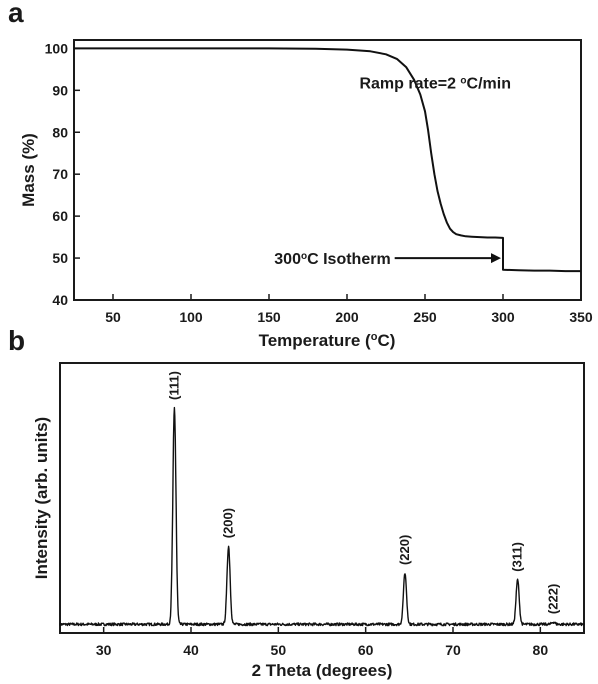 This screenshot has width=598, height=684. I want to click on panel-b-x-axis-title: 2 Theta (degrees), so click(322, 670).